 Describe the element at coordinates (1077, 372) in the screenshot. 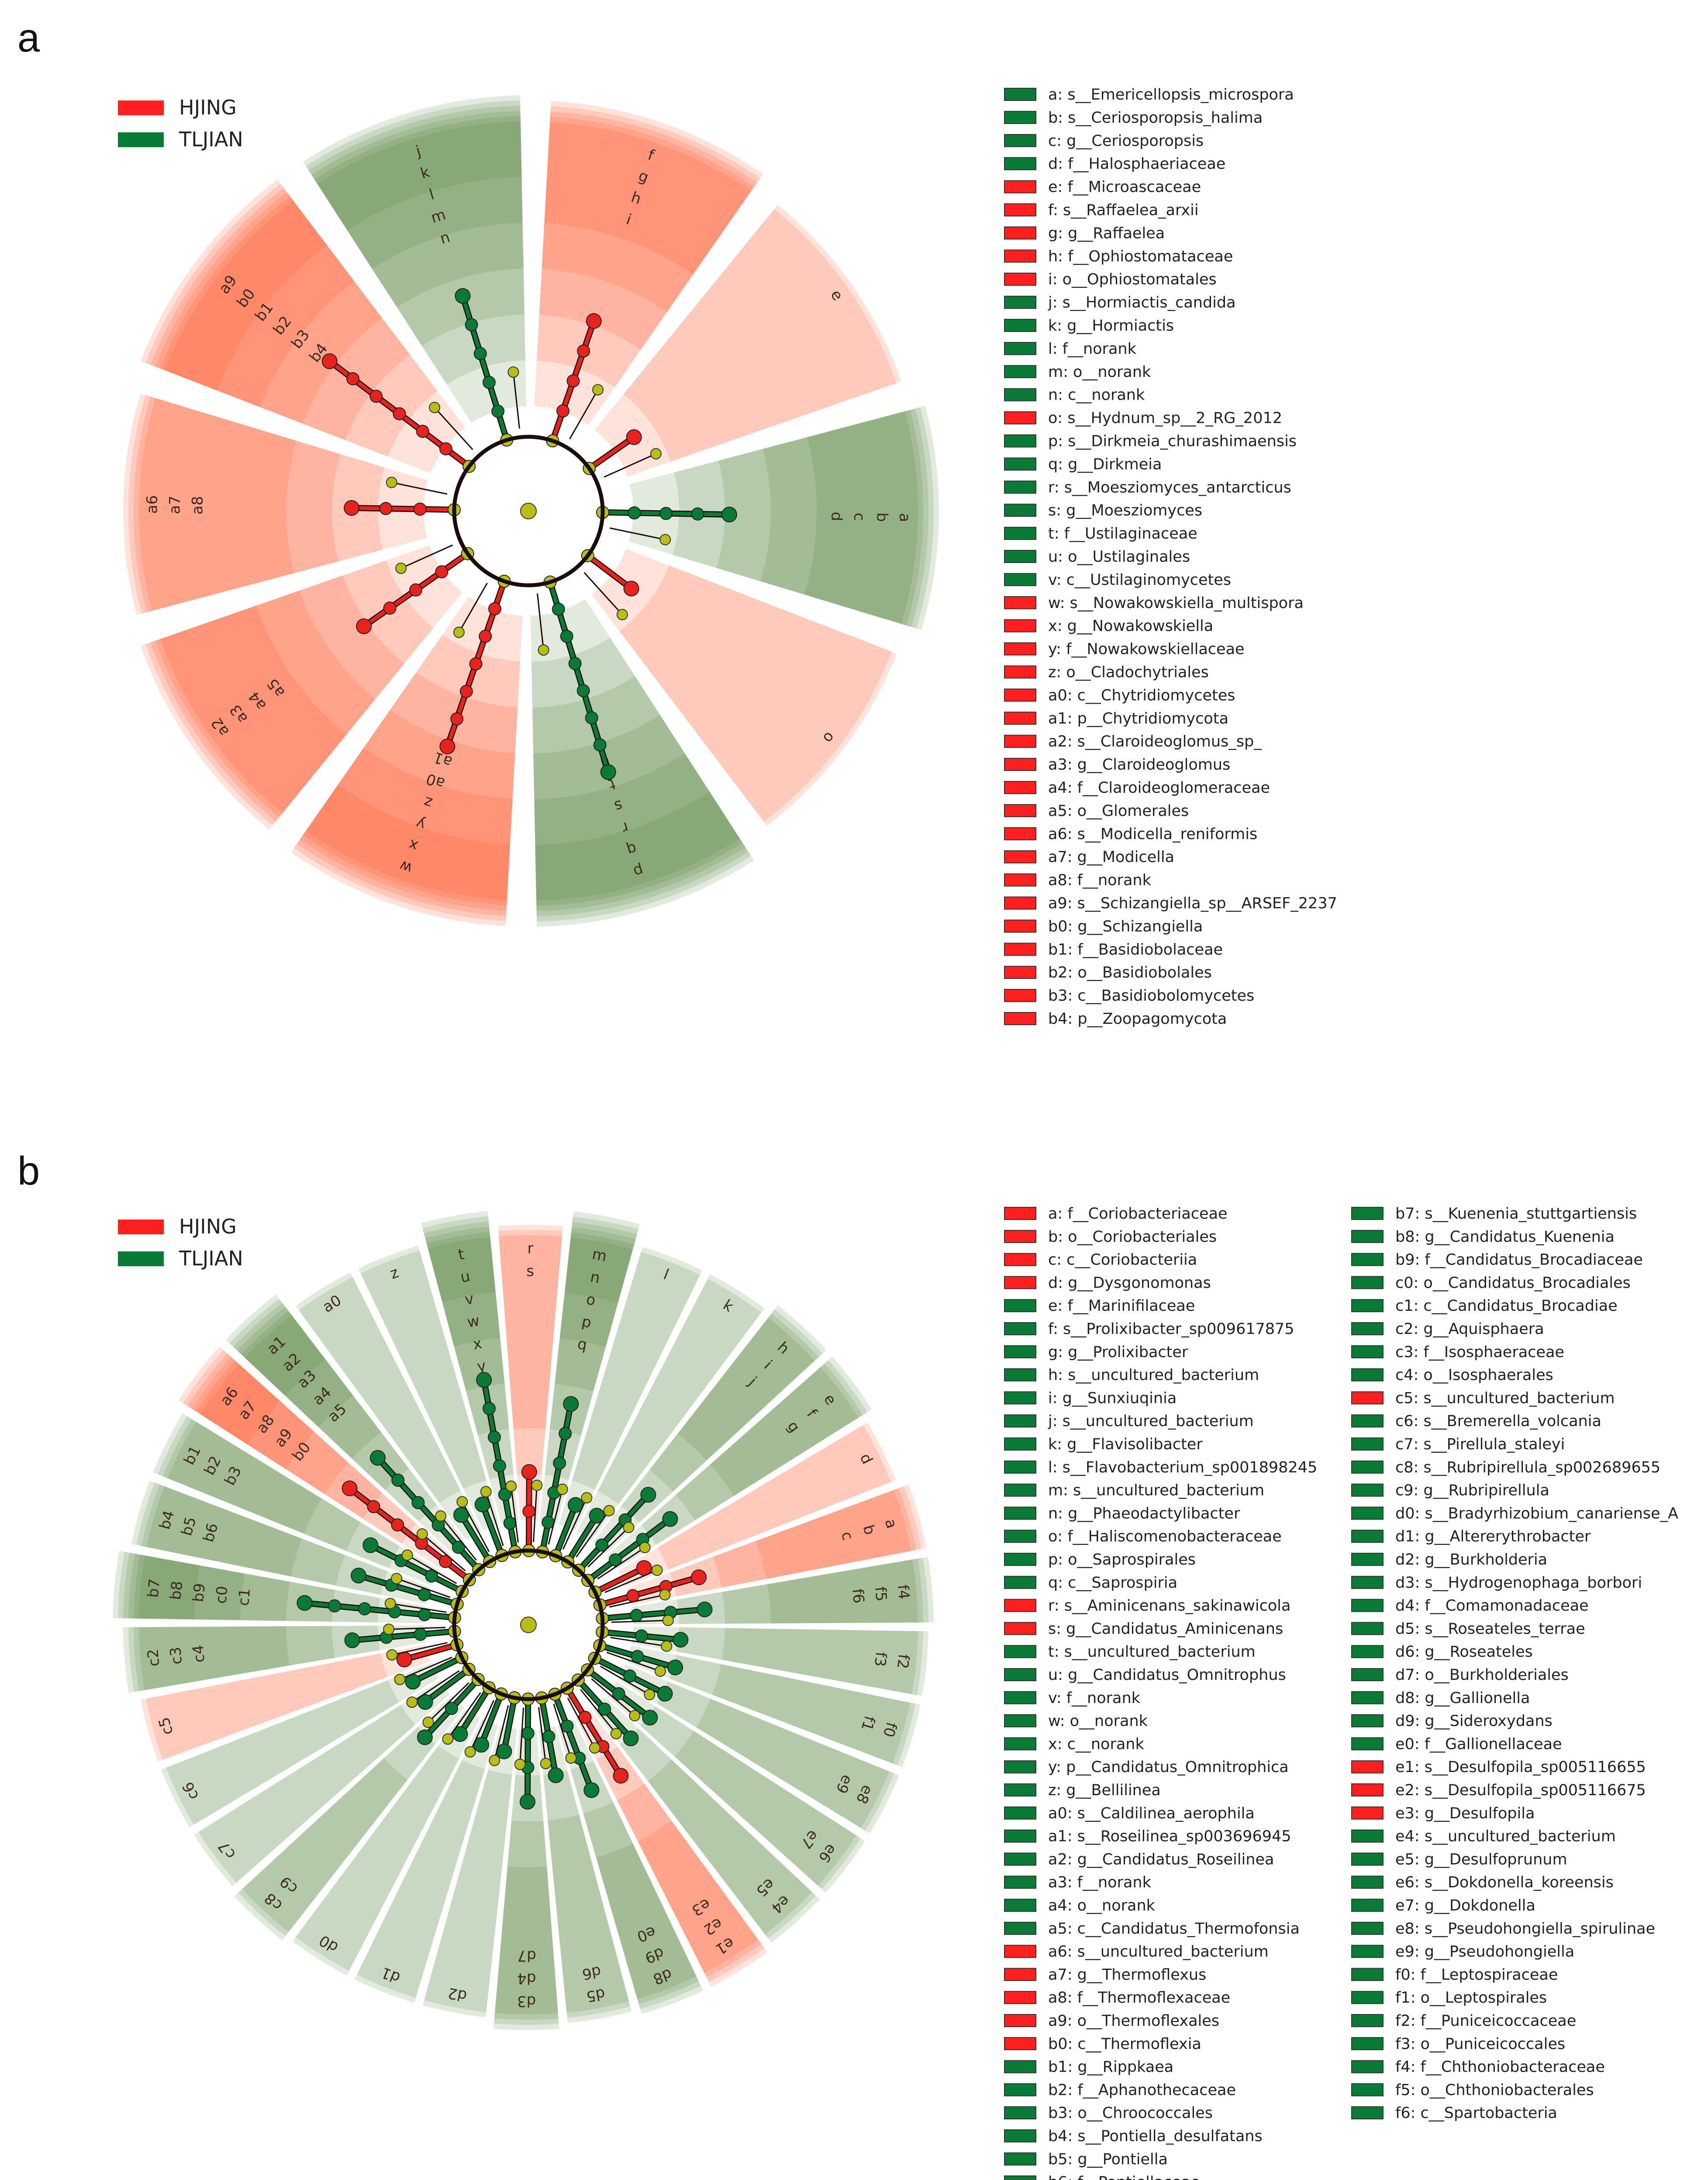

I see `legend-item: m: o__norank` at that location.